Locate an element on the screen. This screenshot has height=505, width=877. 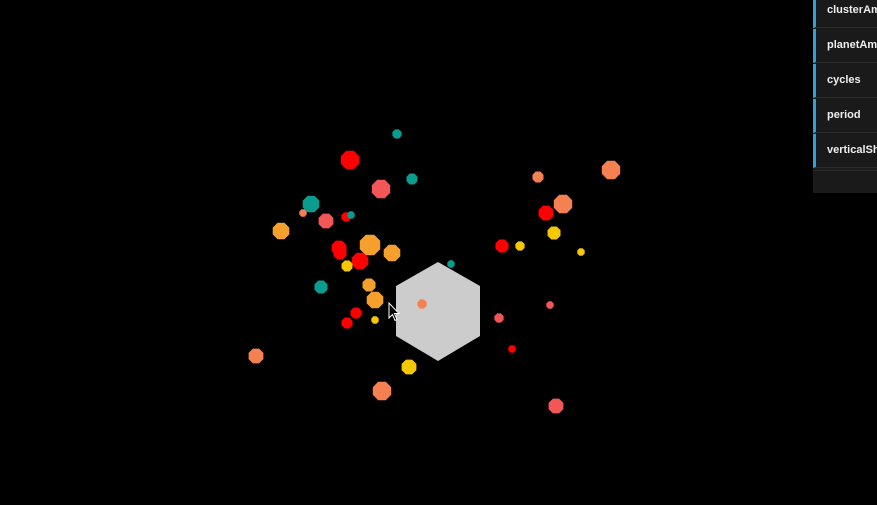
control-period: period is located at coordinates (845, 116).